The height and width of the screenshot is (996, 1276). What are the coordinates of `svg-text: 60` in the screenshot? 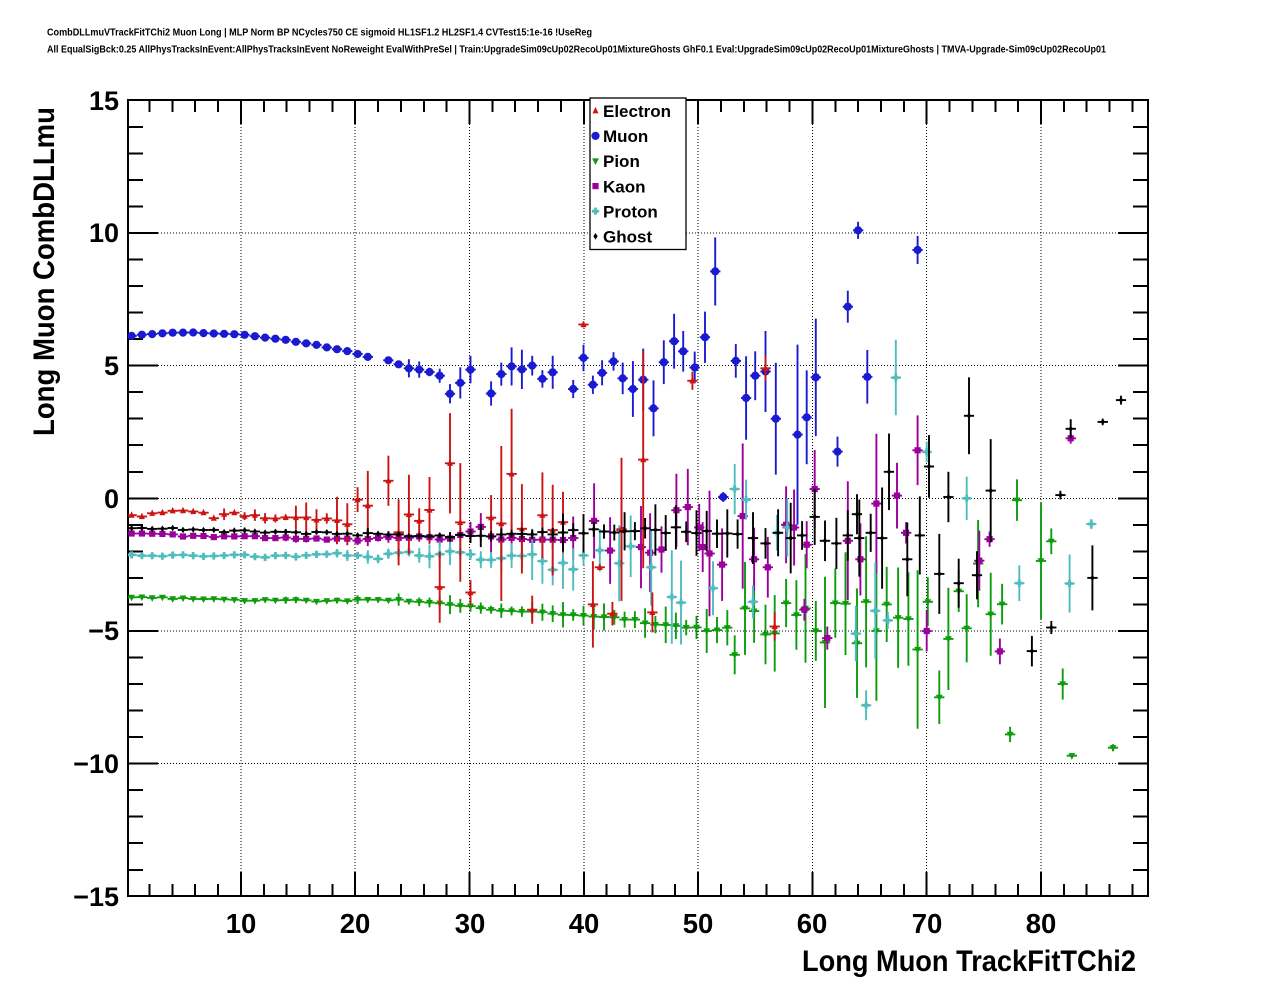 It's located at (812, 923).